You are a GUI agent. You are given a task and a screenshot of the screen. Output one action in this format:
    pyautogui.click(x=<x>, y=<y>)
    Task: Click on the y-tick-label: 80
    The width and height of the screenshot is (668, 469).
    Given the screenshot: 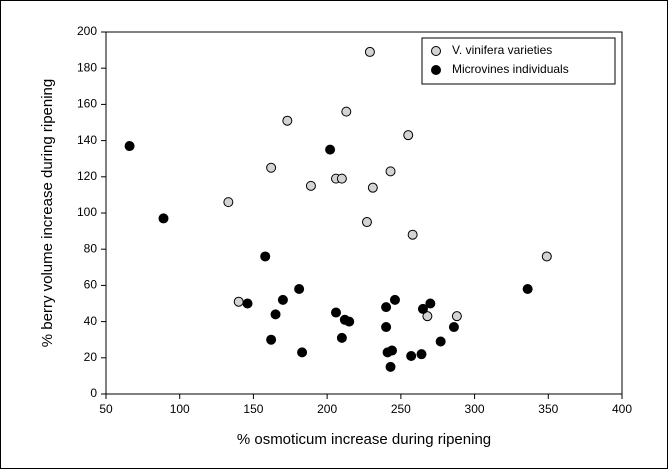 What is the action you would take?
    pyautogui.click(x=91, y=248)
    